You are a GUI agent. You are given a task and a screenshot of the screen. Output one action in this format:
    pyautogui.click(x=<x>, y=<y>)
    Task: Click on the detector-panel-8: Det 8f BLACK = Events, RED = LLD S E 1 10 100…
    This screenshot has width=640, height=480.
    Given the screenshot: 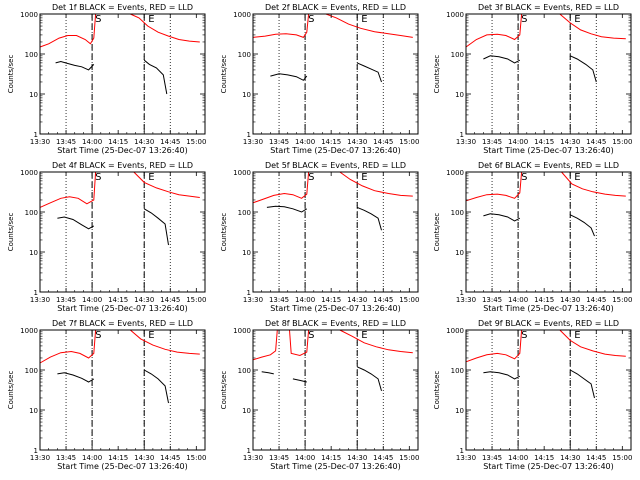 What is the action you would take?
    pyautogui.click(x=319, y=395)
    